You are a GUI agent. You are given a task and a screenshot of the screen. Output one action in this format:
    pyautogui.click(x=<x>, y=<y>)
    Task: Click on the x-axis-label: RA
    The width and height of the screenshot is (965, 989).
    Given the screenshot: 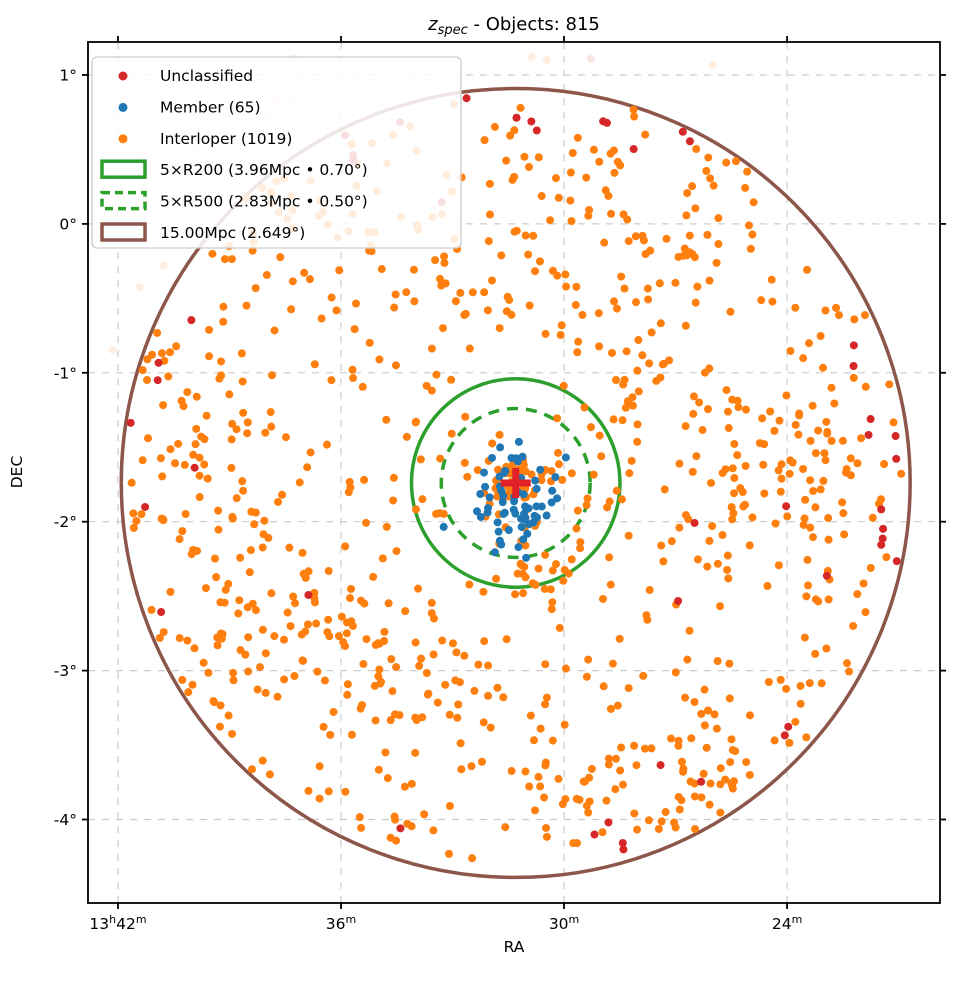 What is the action you would take?
    pyautogui.click(x=514, y=947)
    